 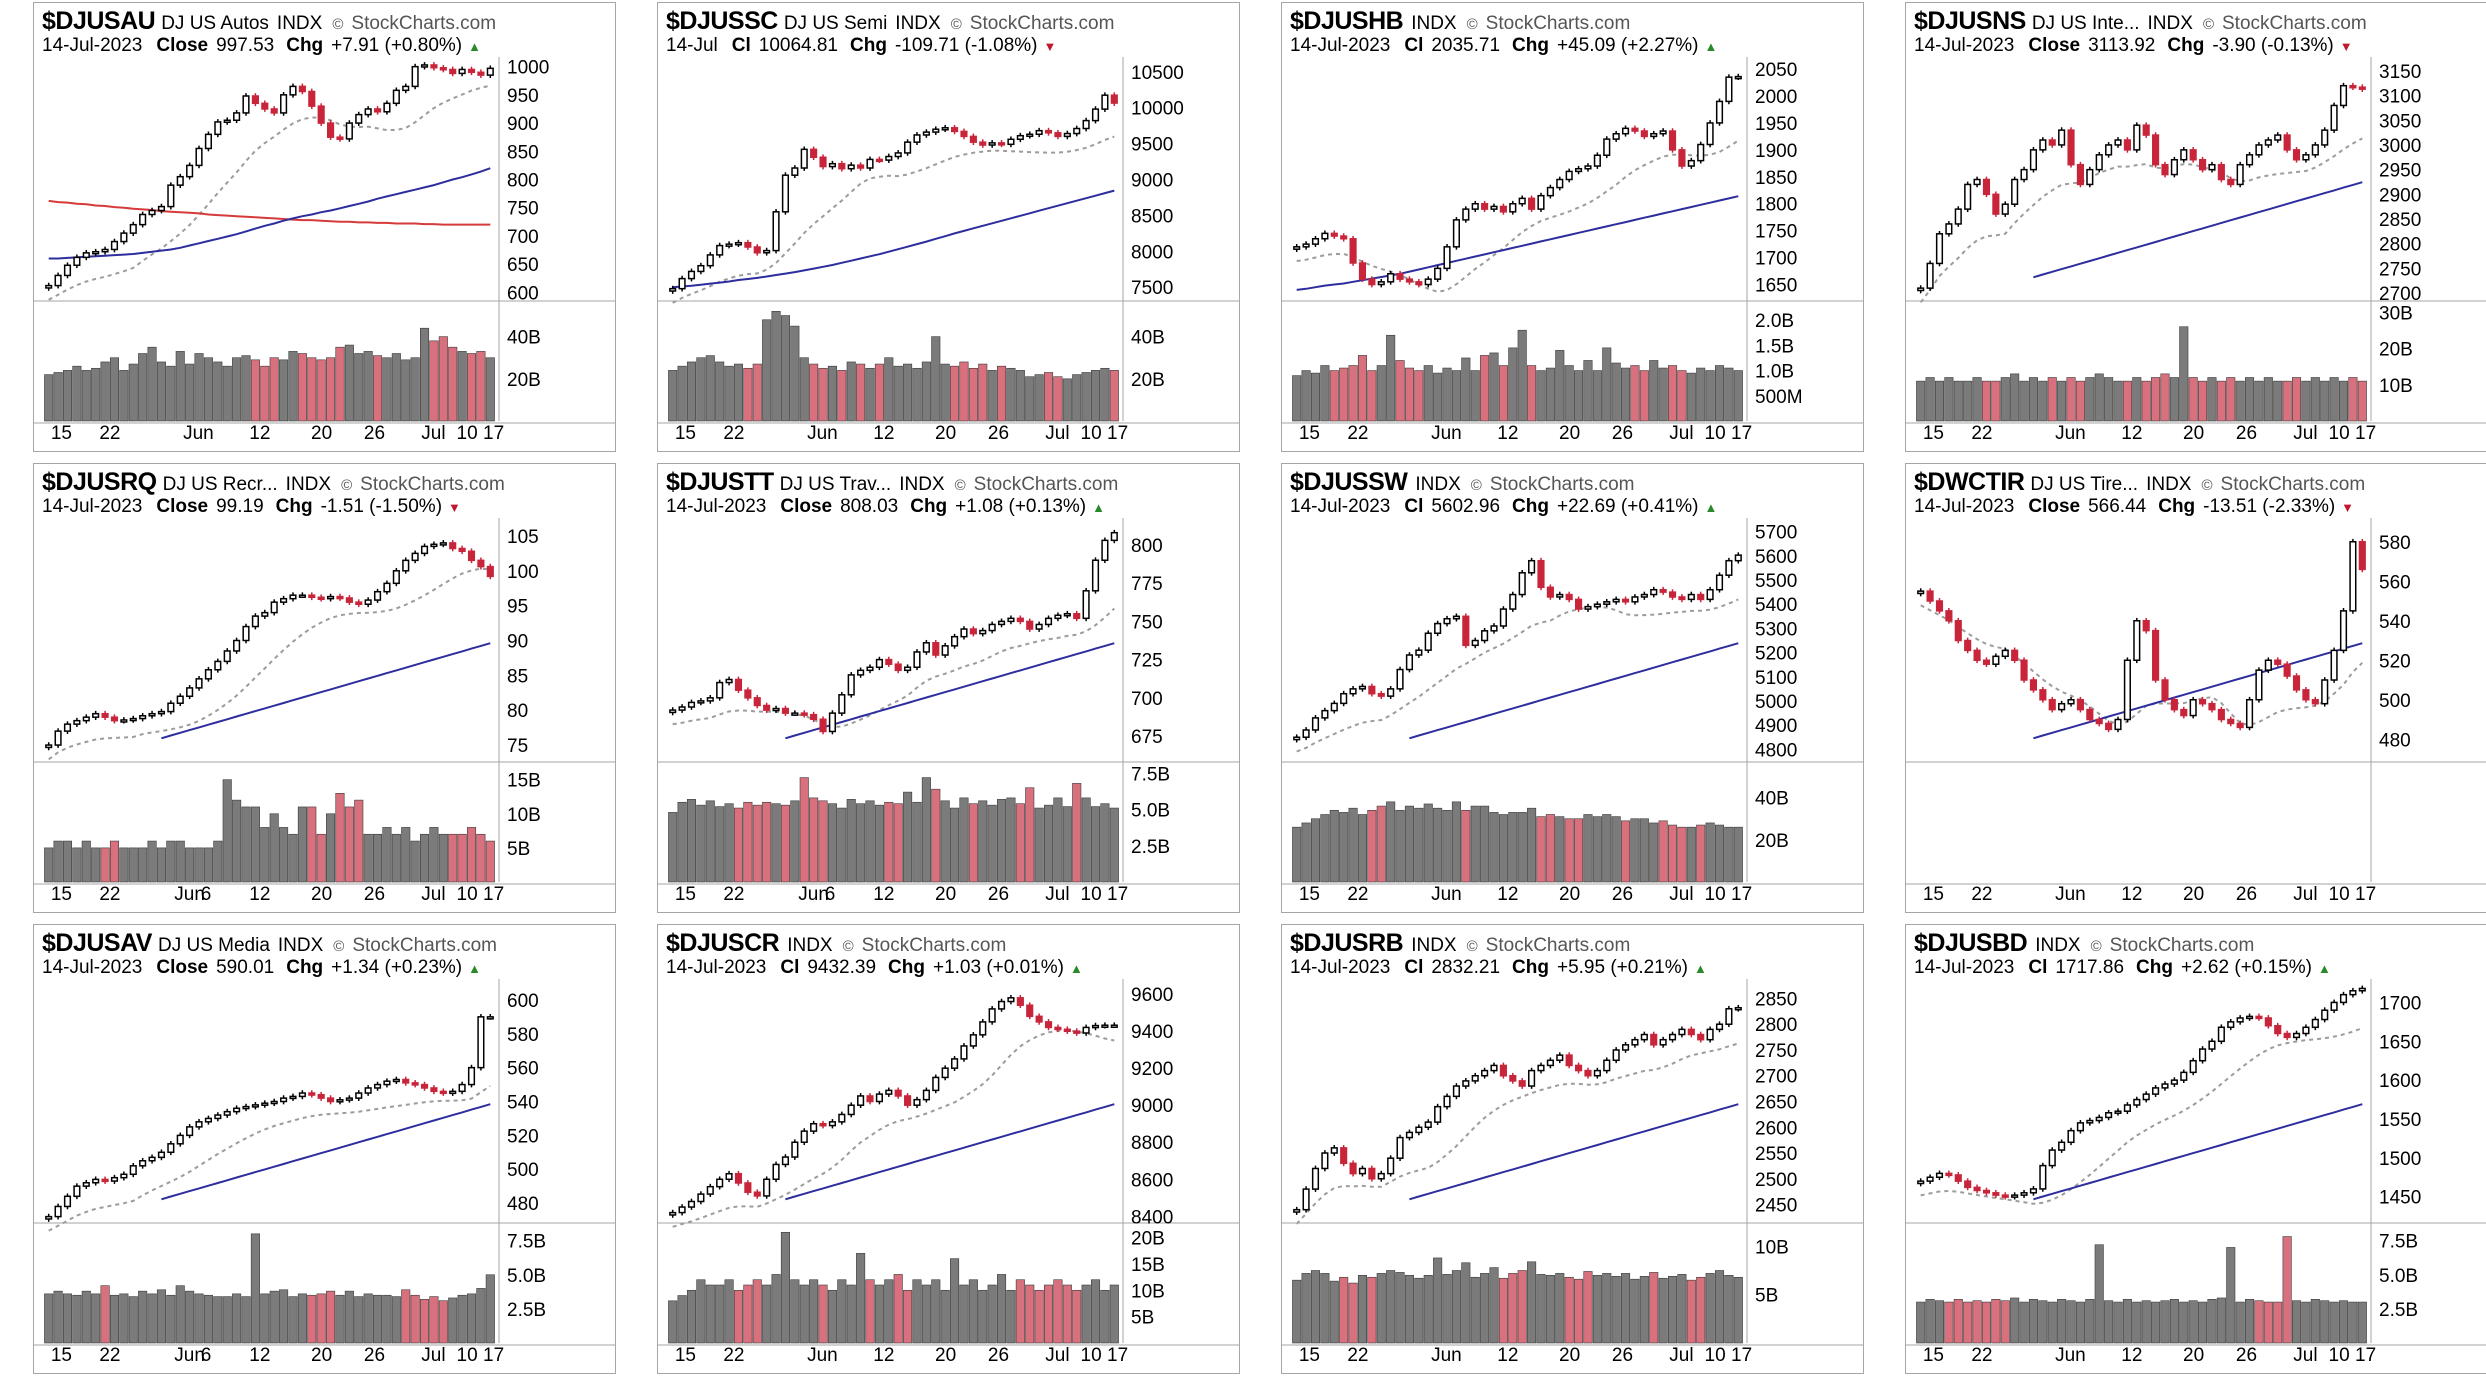 What do you see at coordinates (1622, 433) in the screenshot?
I see `x-tick-label: 26` at bounding box center [1622, 433].